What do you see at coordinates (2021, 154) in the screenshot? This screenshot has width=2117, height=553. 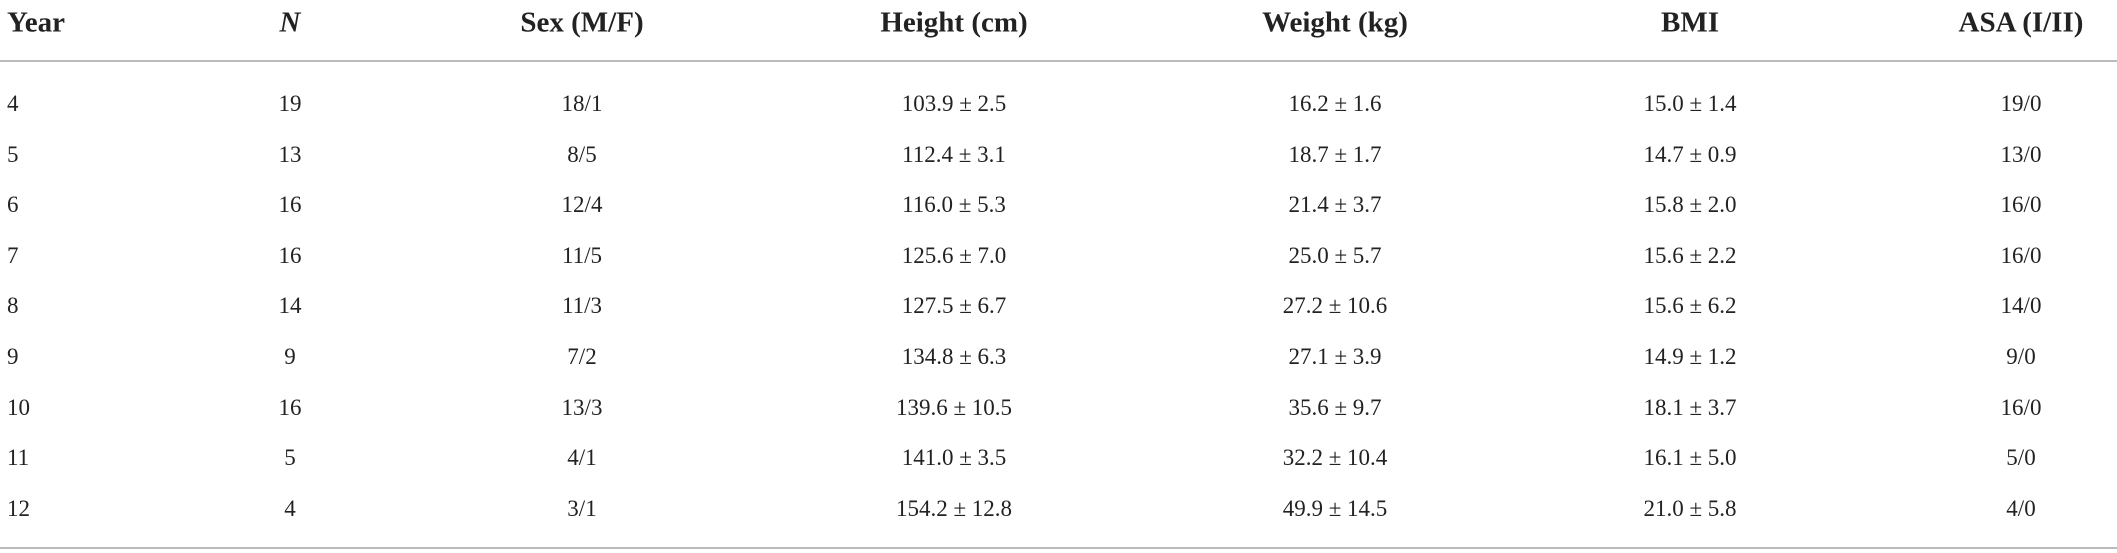 I see `table-cell: 13/0` at bounding box center [2021, 154].